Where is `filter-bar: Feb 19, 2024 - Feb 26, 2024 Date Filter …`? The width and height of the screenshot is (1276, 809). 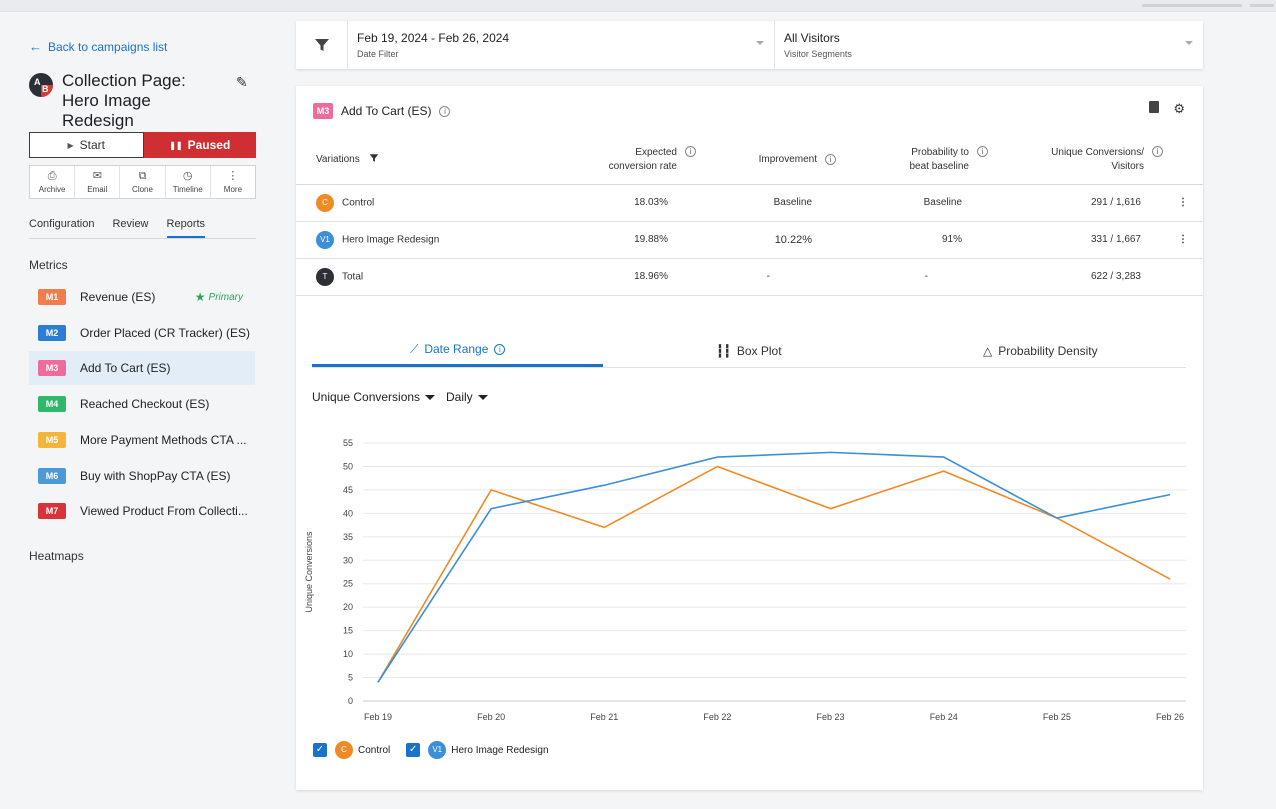 filter-bar: Feb 19, 2024 - Feb 26, 2024 Date Filter … is located at coordinates (749, 45).